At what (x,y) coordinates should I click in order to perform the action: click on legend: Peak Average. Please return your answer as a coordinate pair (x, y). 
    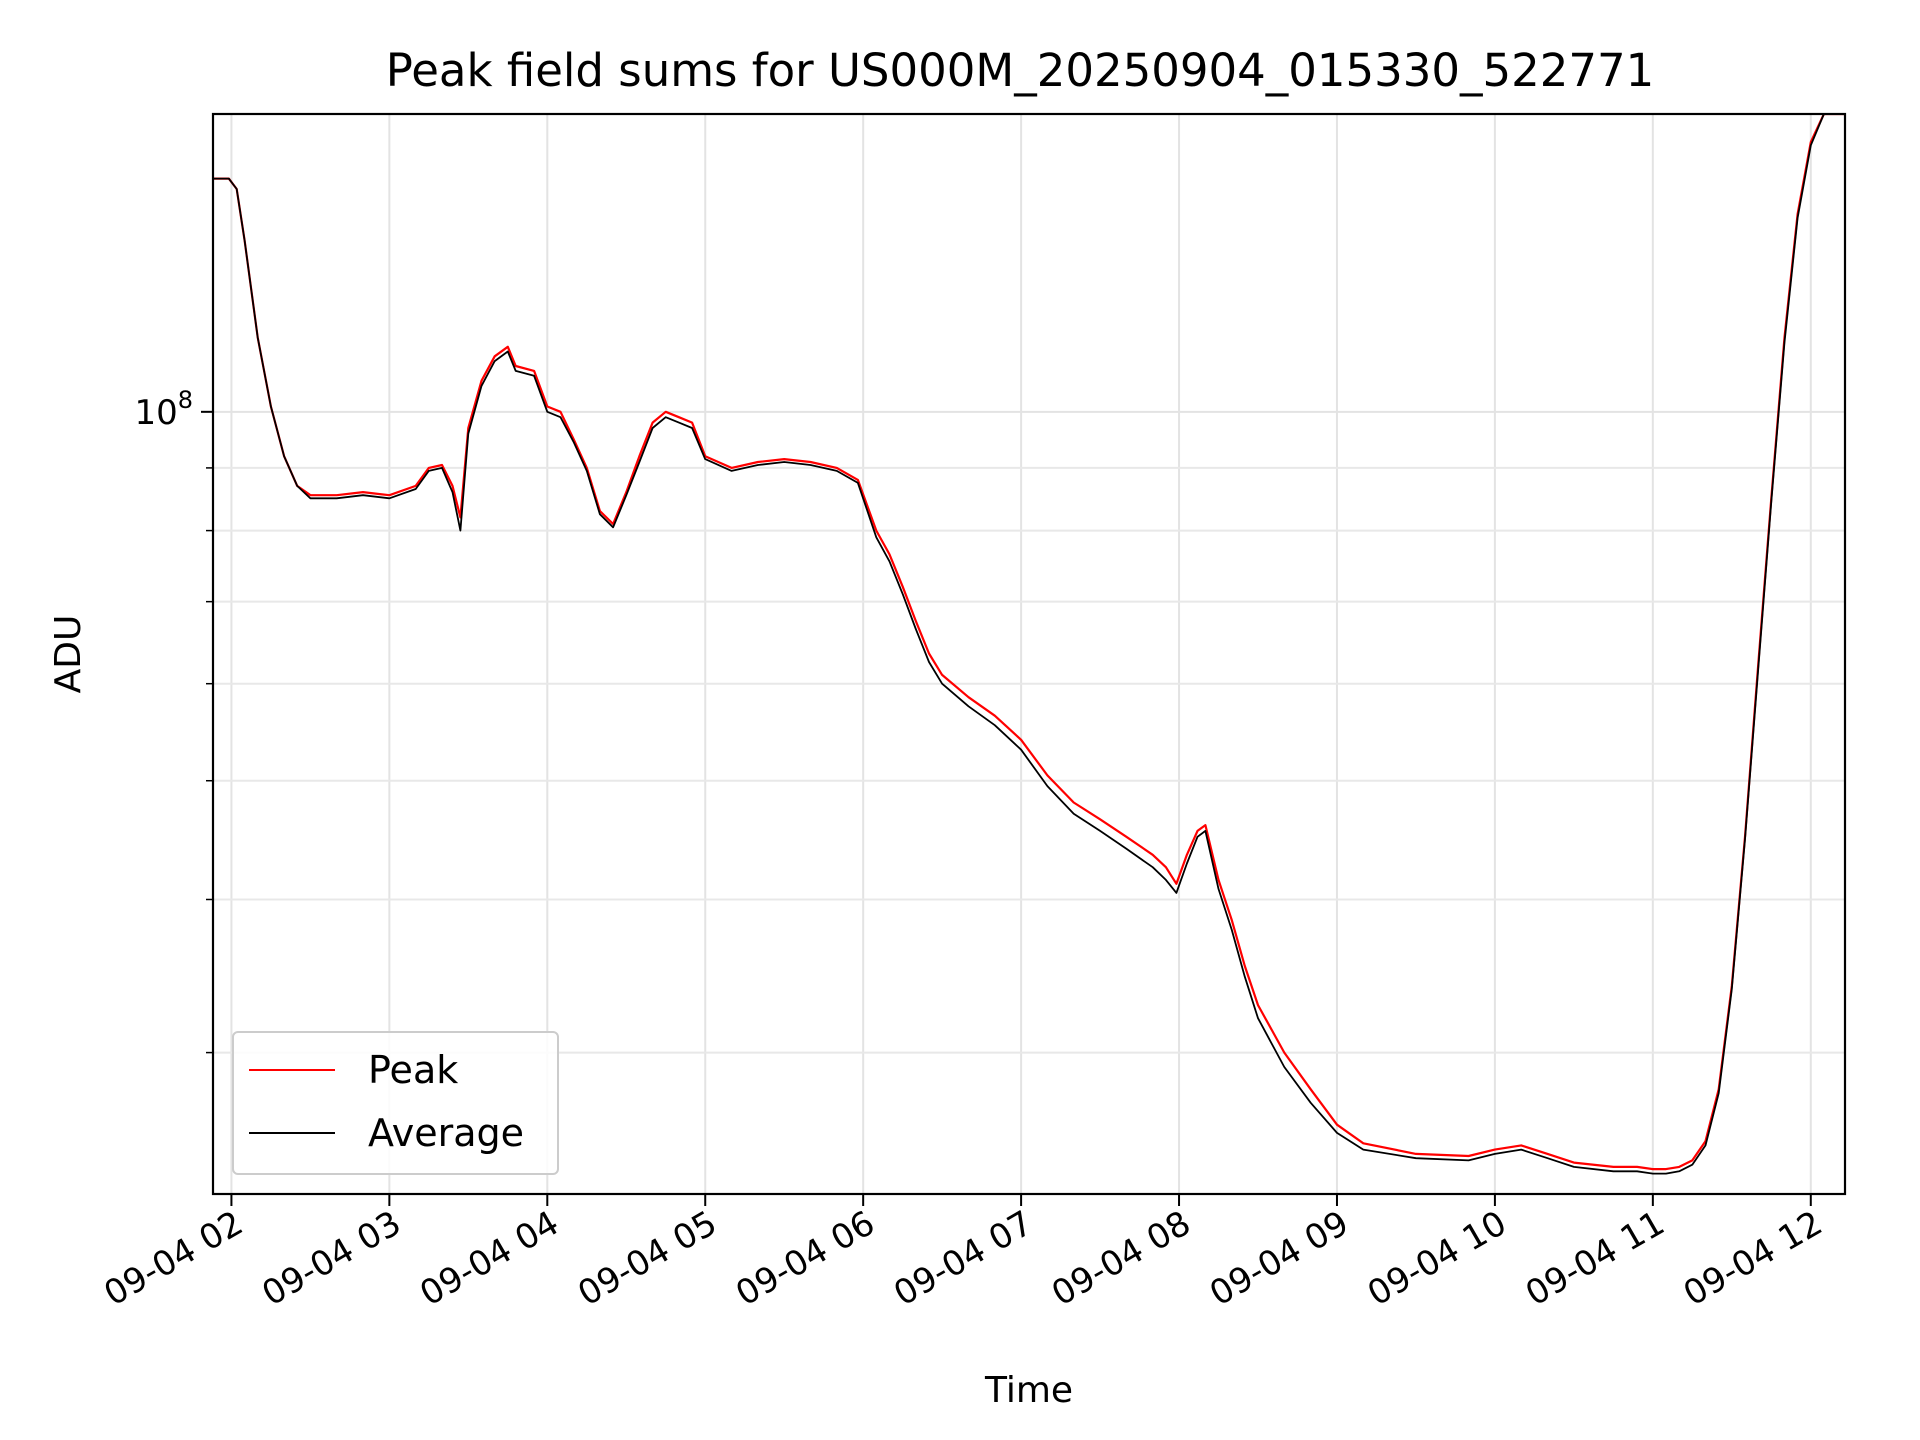
    Looking at the image, I should click on (395, 1103).